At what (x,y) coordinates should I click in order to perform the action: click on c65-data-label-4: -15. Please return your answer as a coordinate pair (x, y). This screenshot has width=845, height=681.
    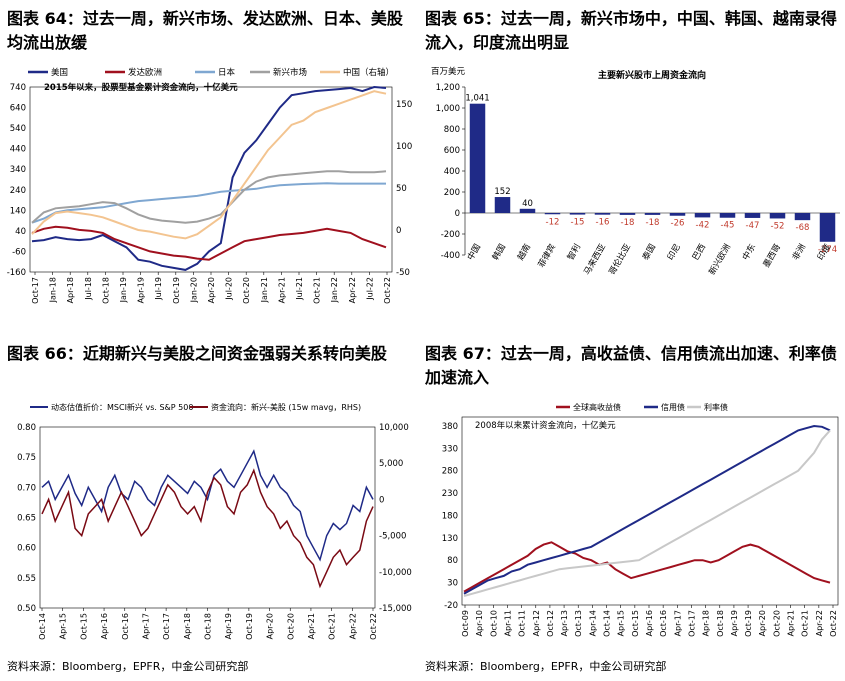
    Looking at the image, I should click on (578, 223).